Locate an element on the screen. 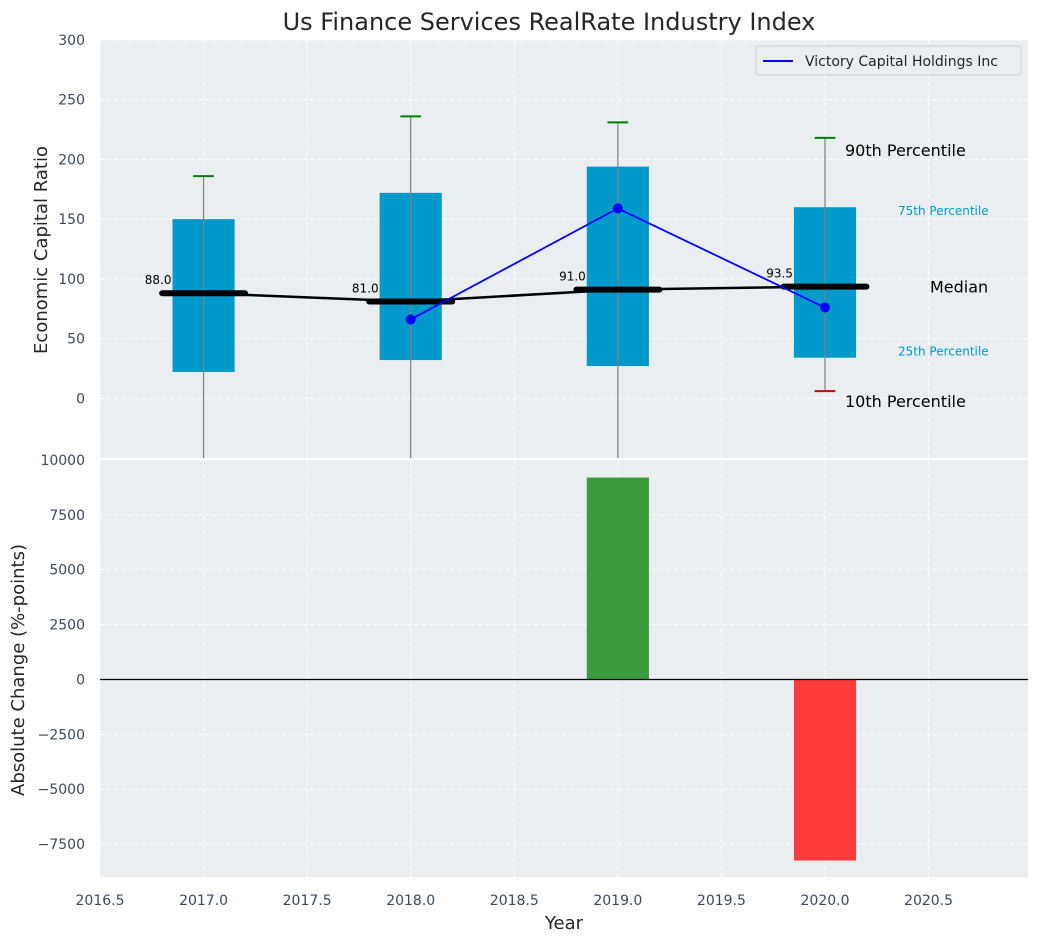 Image resolution: width=1039 pixels, height=942 pixels. bottom-y-tick-label: −7500 is located at coordinates (61, 845).